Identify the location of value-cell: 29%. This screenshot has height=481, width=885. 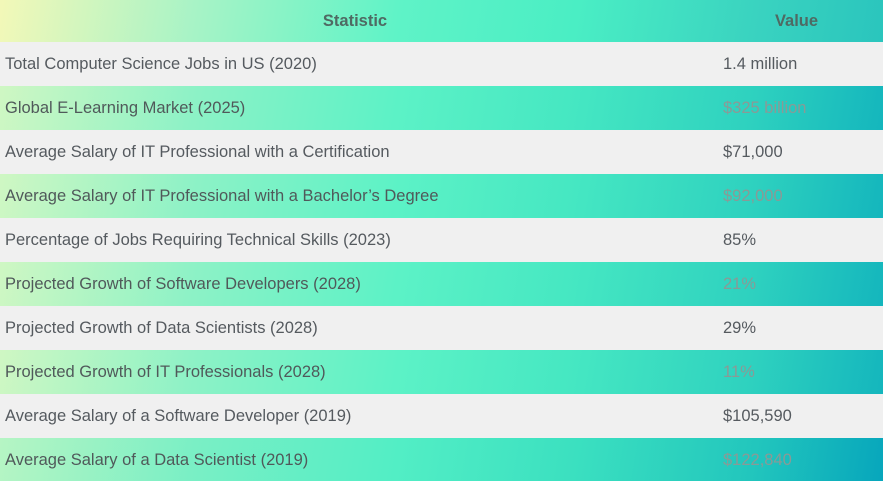
(740, 327).